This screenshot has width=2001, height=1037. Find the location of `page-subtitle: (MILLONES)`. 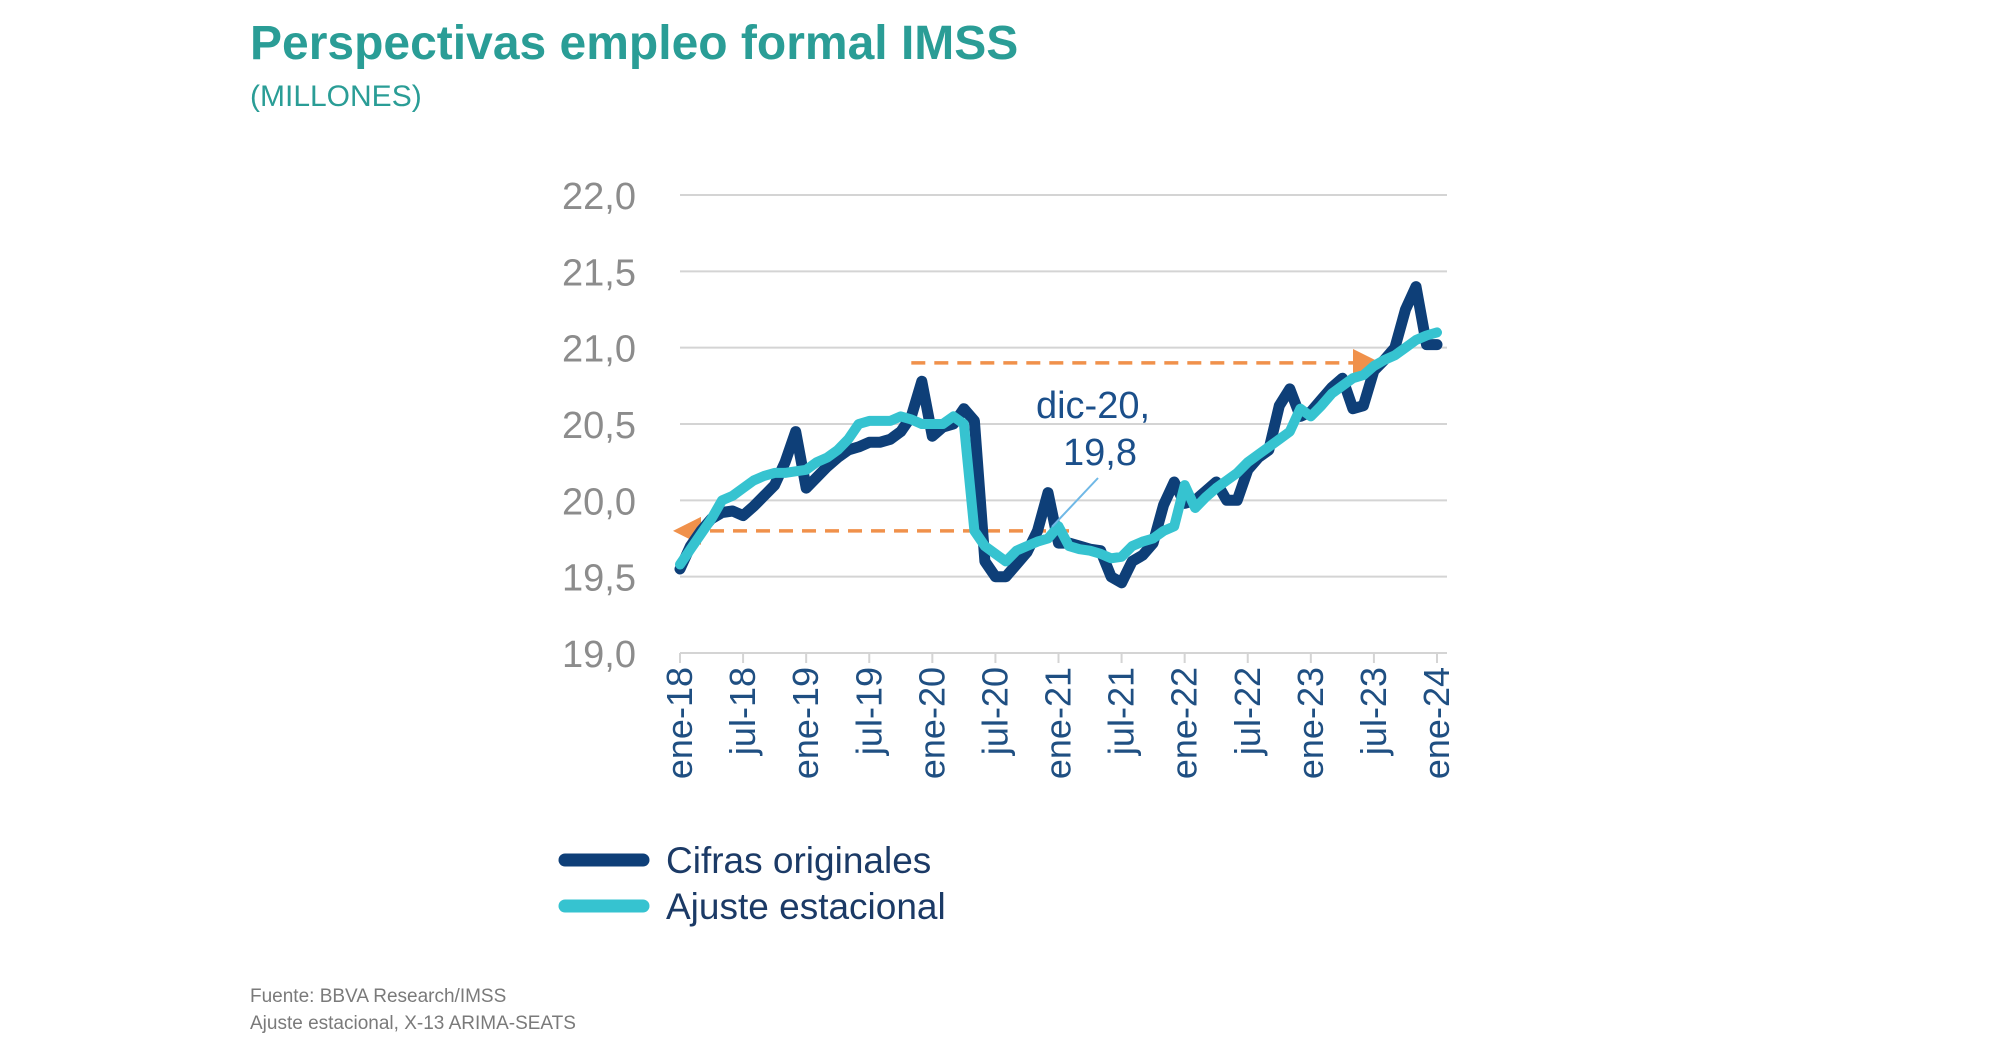

page-subtitle: (MILLONES) is located at coordinates (336, 96).